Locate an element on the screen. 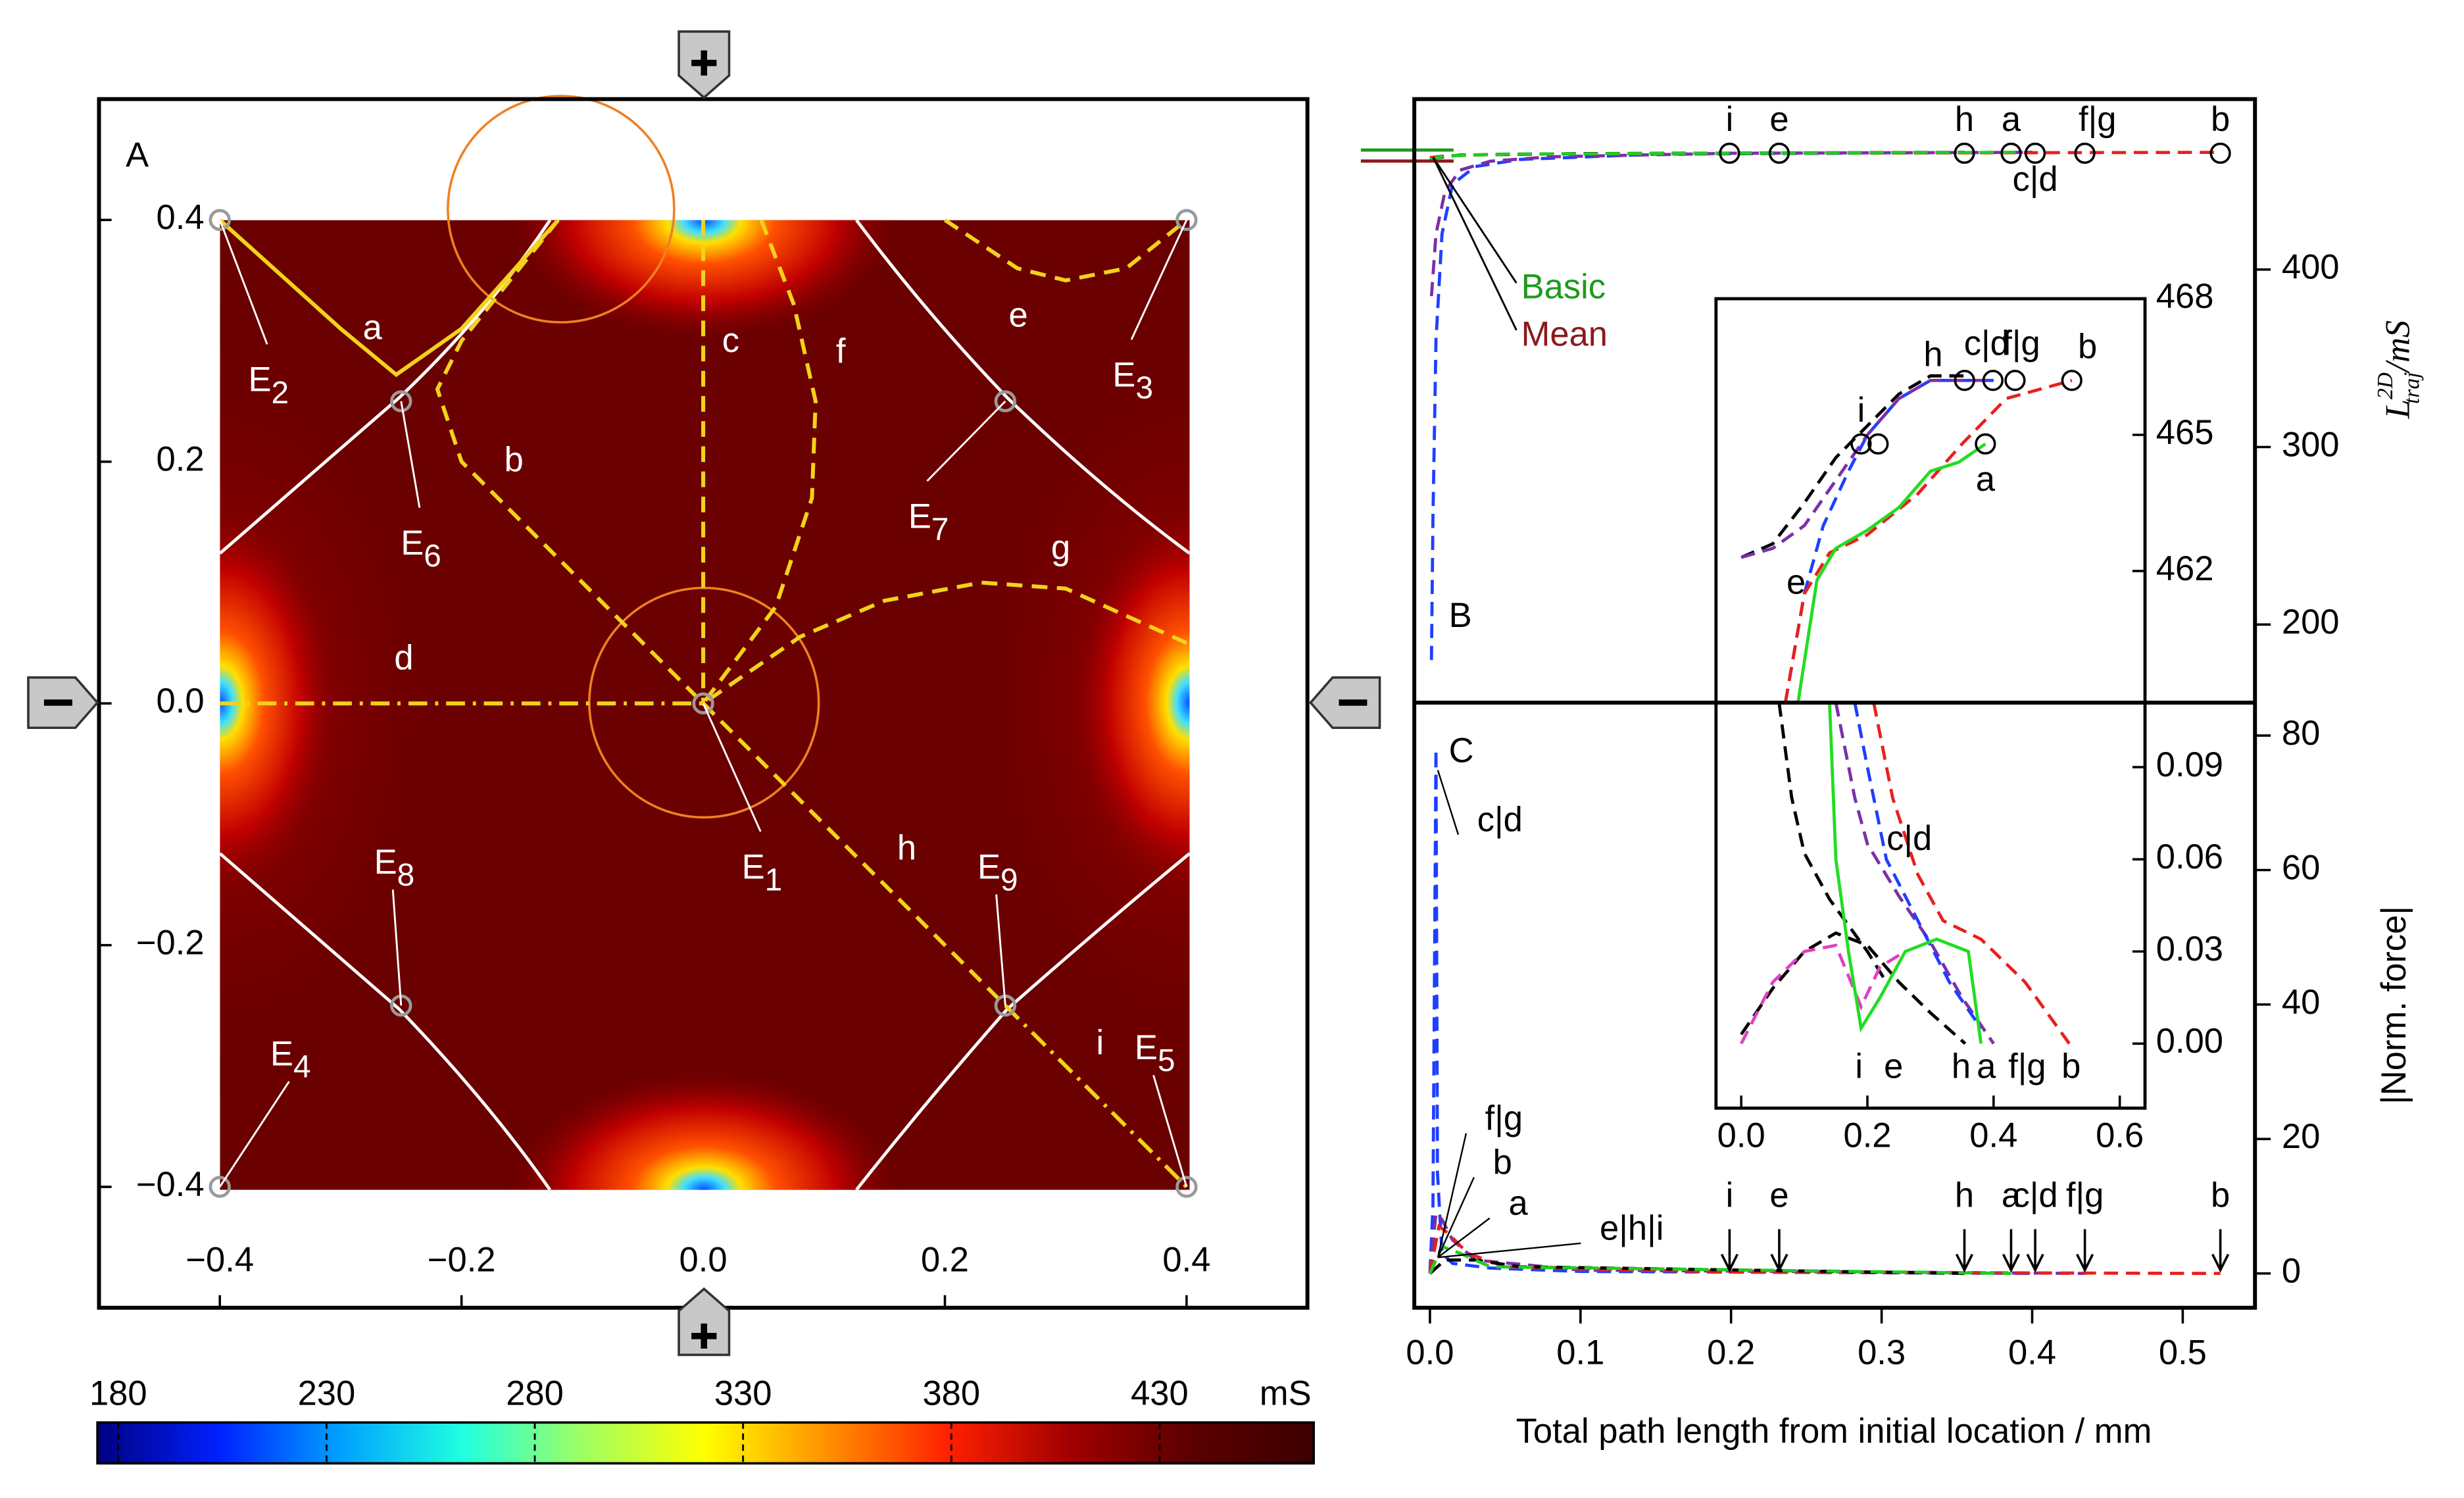  inset-annotation: b is located at coordinates (2071, 1066).